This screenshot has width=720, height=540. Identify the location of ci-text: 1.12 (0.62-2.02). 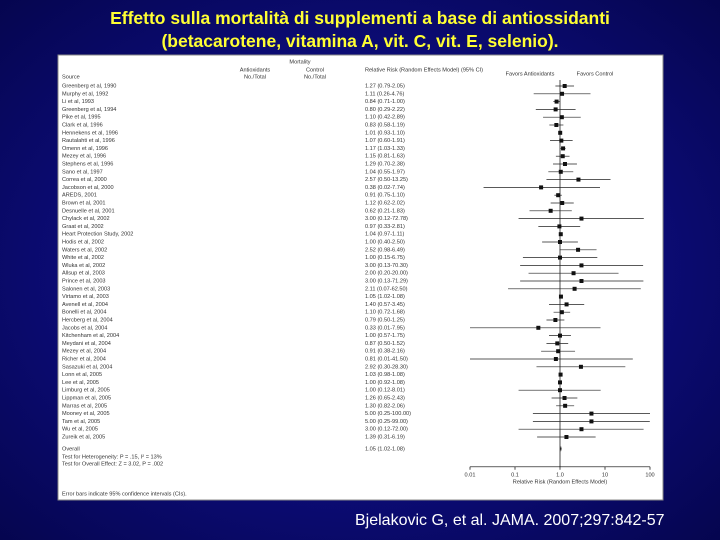
(385, 203).